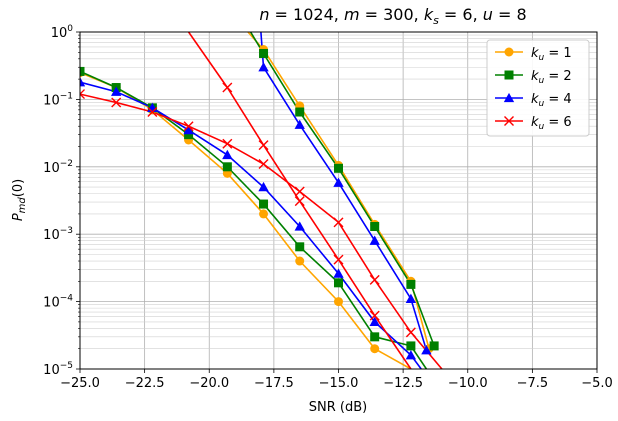 The image size is (618, 421). What do you see at coordinates (436, 20) in the screenshot?
I see `title-k-sub: s` at bounding box center [436, 20].